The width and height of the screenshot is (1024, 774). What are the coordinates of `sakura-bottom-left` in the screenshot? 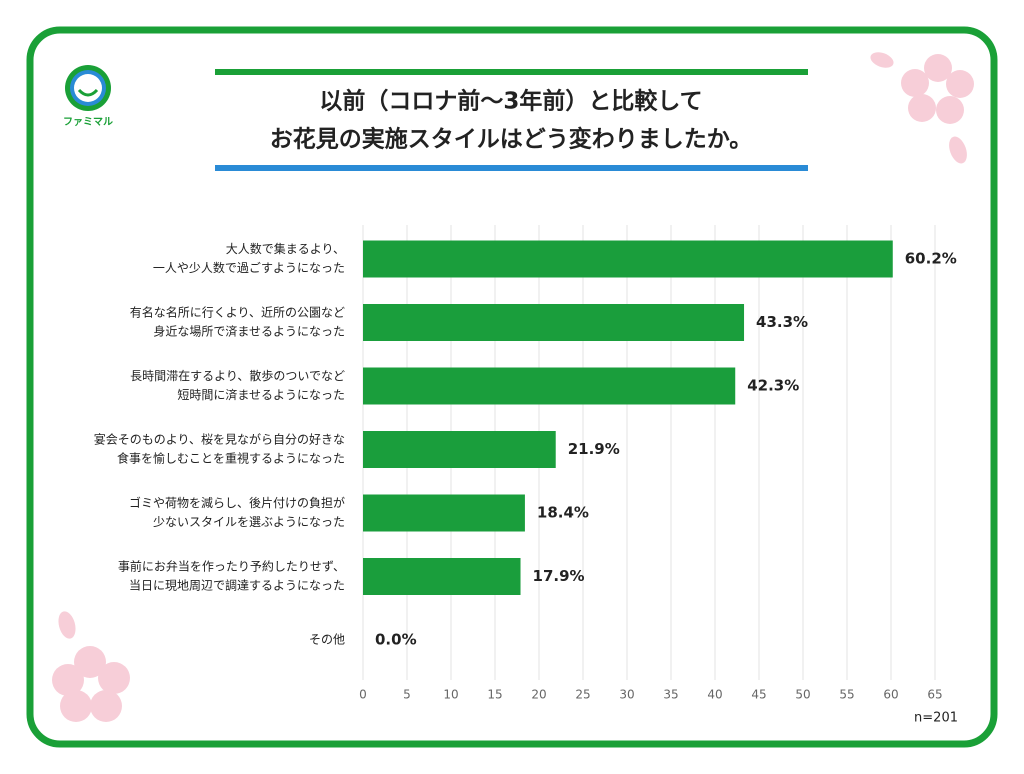 It's located at (91, 666).